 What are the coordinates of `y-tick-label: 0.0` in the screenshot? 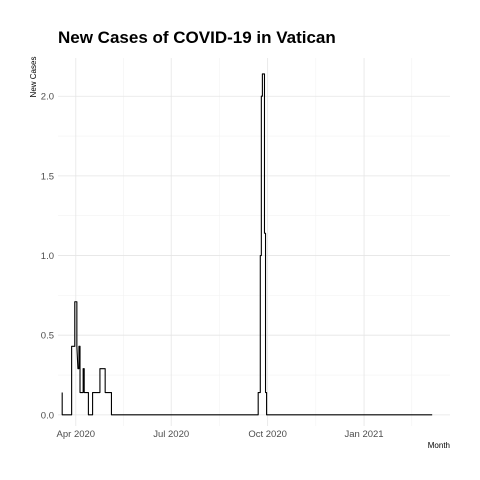 It's located at (47, 415).